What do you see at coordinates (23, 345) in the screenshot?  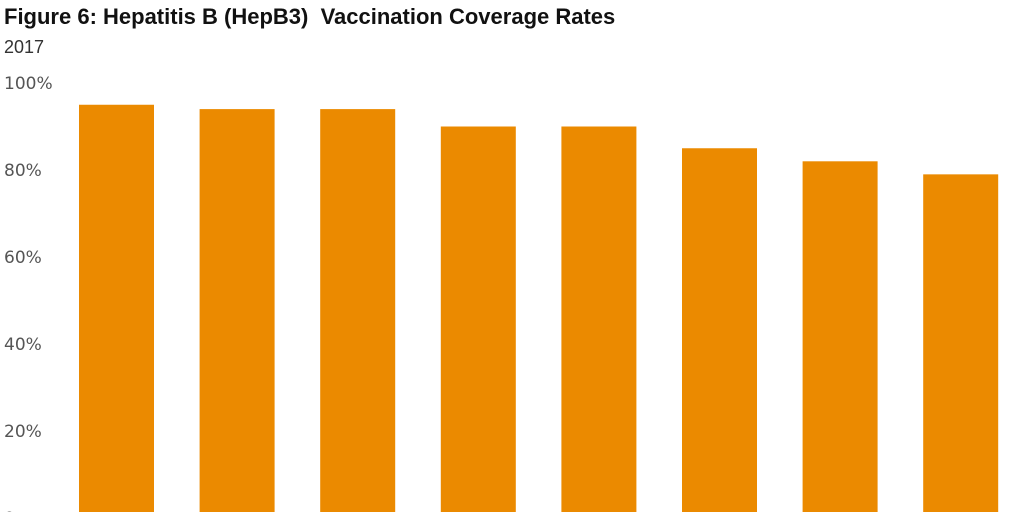 I see `y-tick-label: 40%` at bounding box center [23, 345].